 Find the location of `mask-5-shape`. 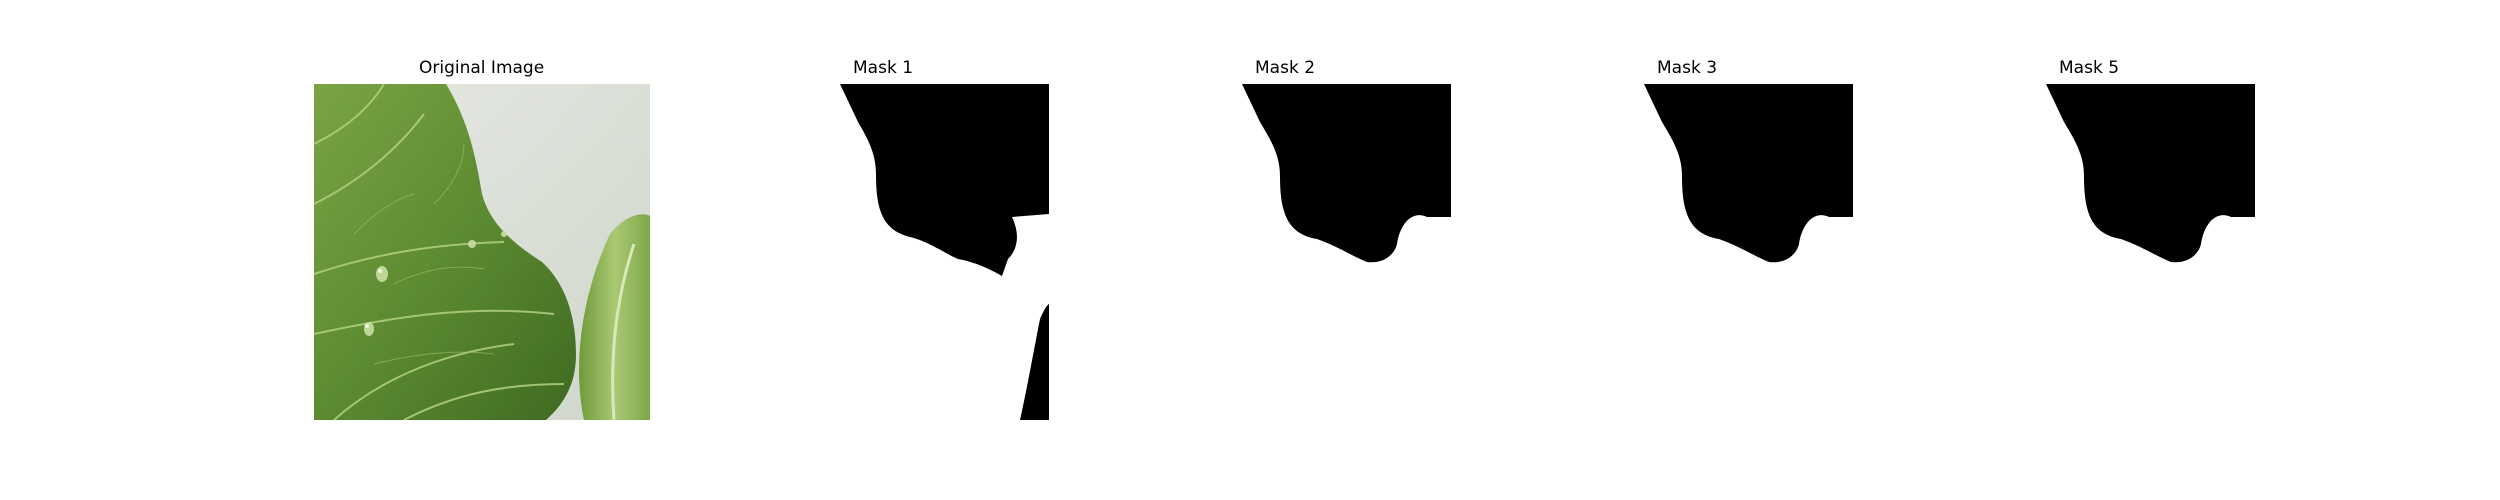

mask-5-shape is located at coordinates (2214, 252).